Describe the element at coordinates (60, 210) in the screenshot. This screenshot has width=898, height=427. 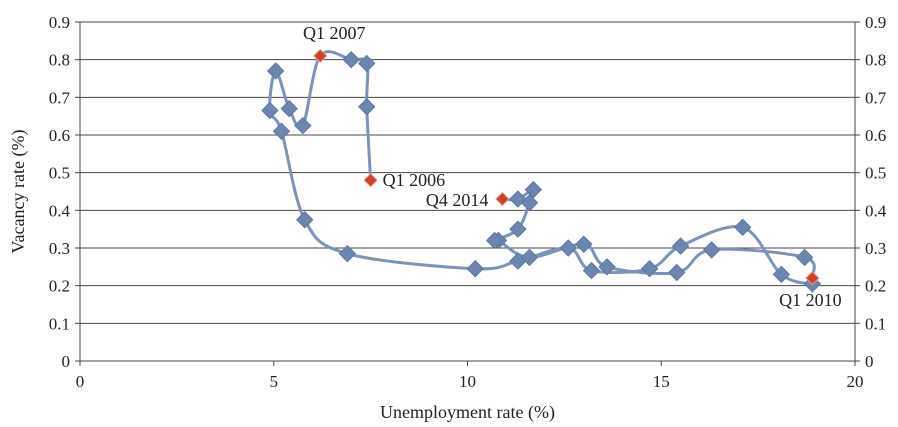
I see `y-tick-label: 0.4` at that location.